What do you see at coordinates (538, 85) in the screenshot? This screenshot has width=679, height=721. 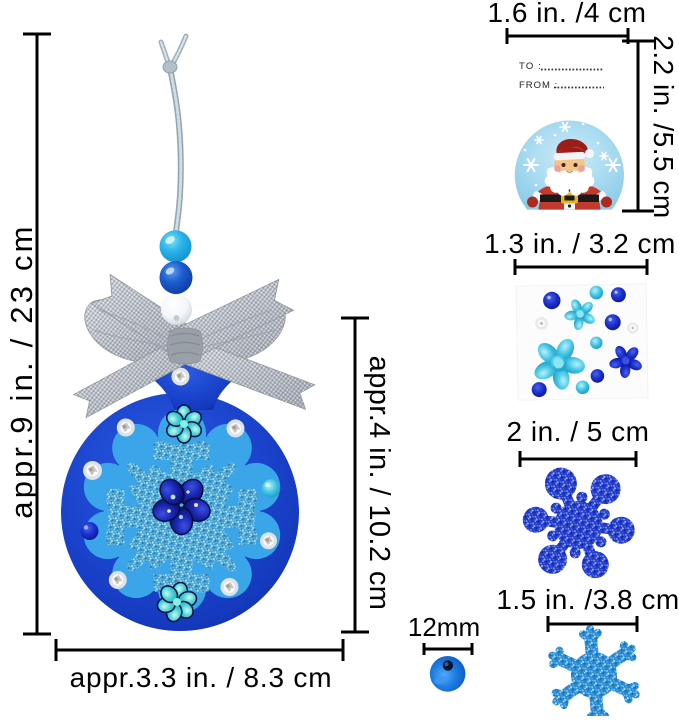 I see `svg-text: FROM :` at bounding box center [538, 85].